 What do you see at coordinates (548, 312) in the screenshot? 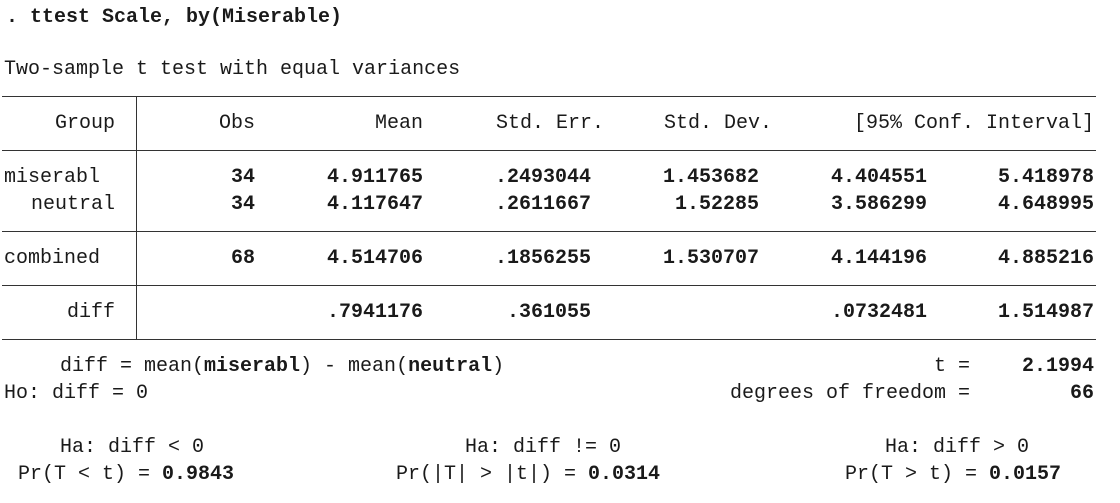
I see `row-std-err: .361055` at bounding box center [548, 312].